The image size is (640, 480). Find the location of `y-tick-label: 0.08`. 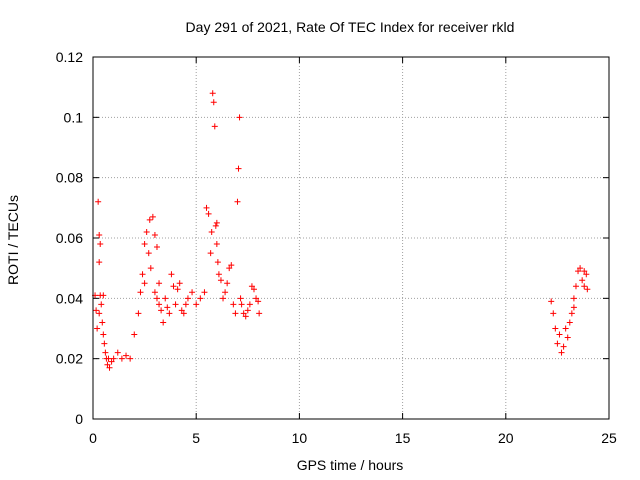

y-tick-label: 0.08 is located at coordinates (69, 178).